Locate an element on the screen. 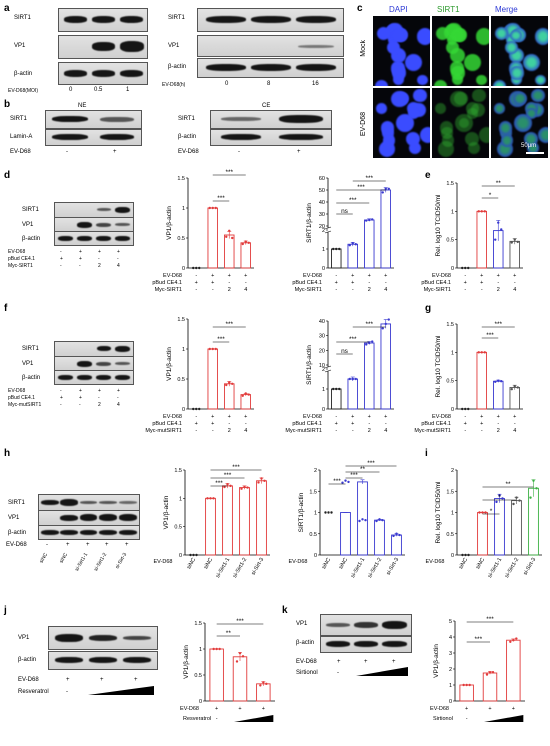  moi-1: 1 is located at coordinates (128, 90).